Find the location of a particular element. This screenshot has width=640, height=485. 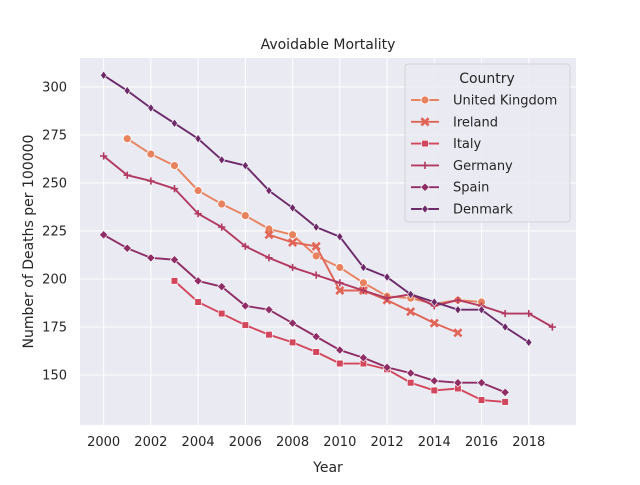

legend-label: United Kingdom is located at coordinates (505, 101).